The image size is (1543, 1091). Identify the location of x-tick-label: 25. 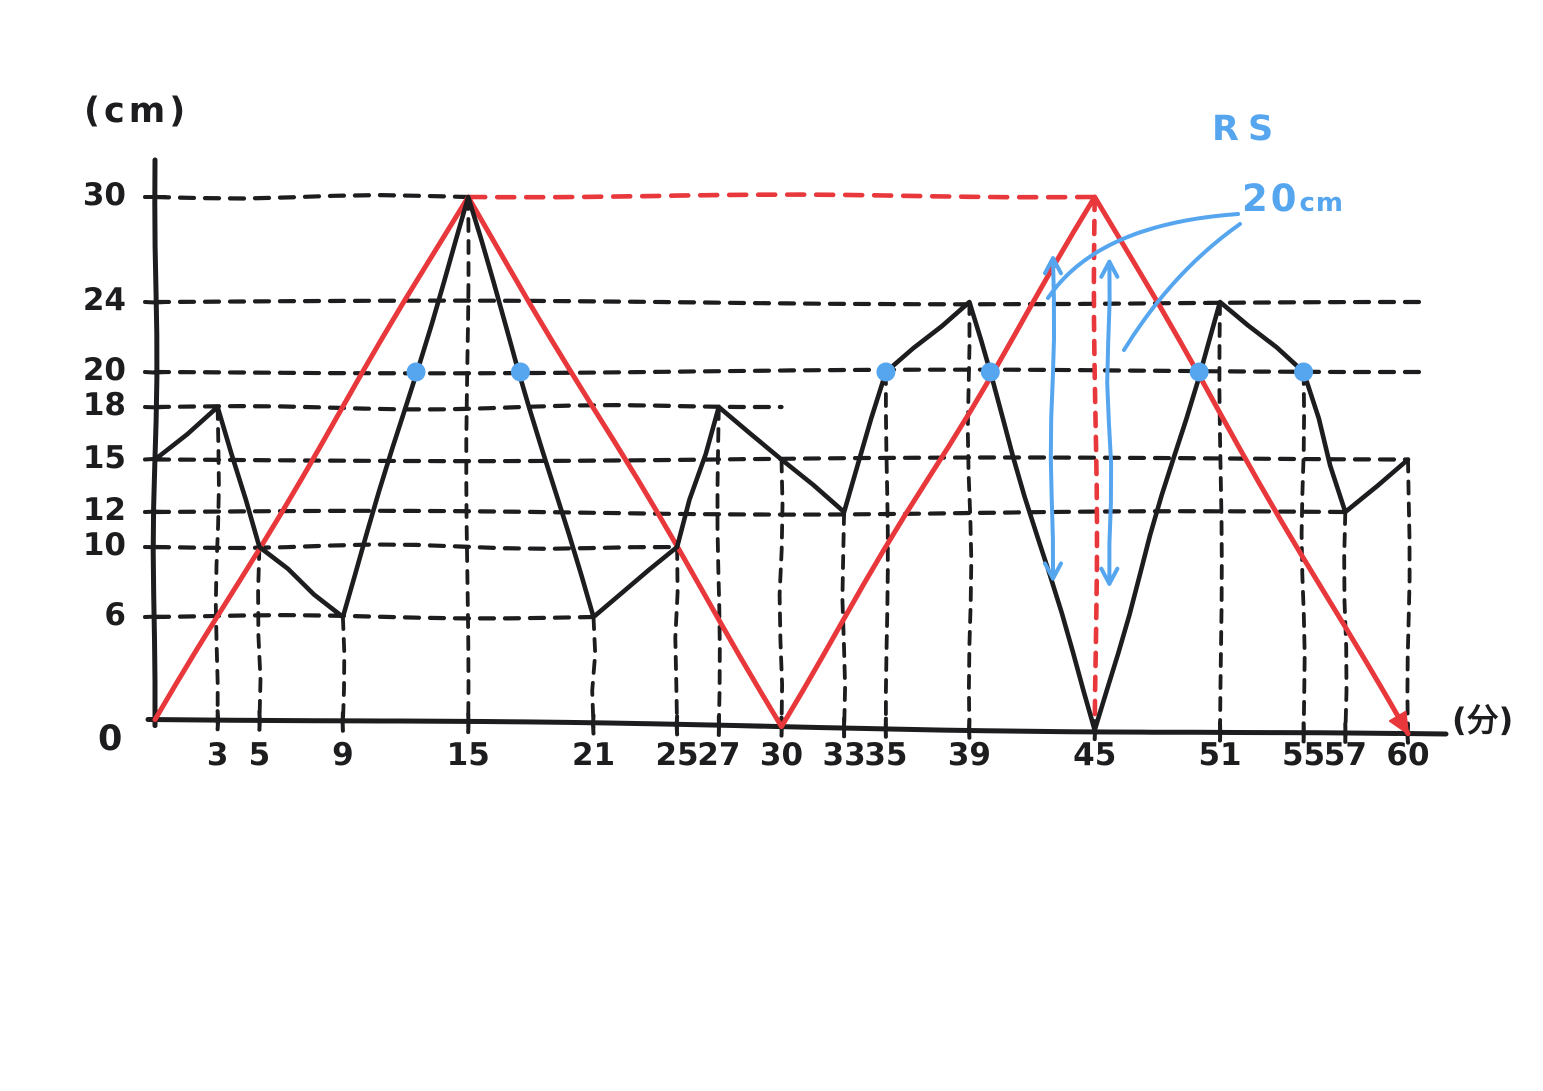
(677, 755).